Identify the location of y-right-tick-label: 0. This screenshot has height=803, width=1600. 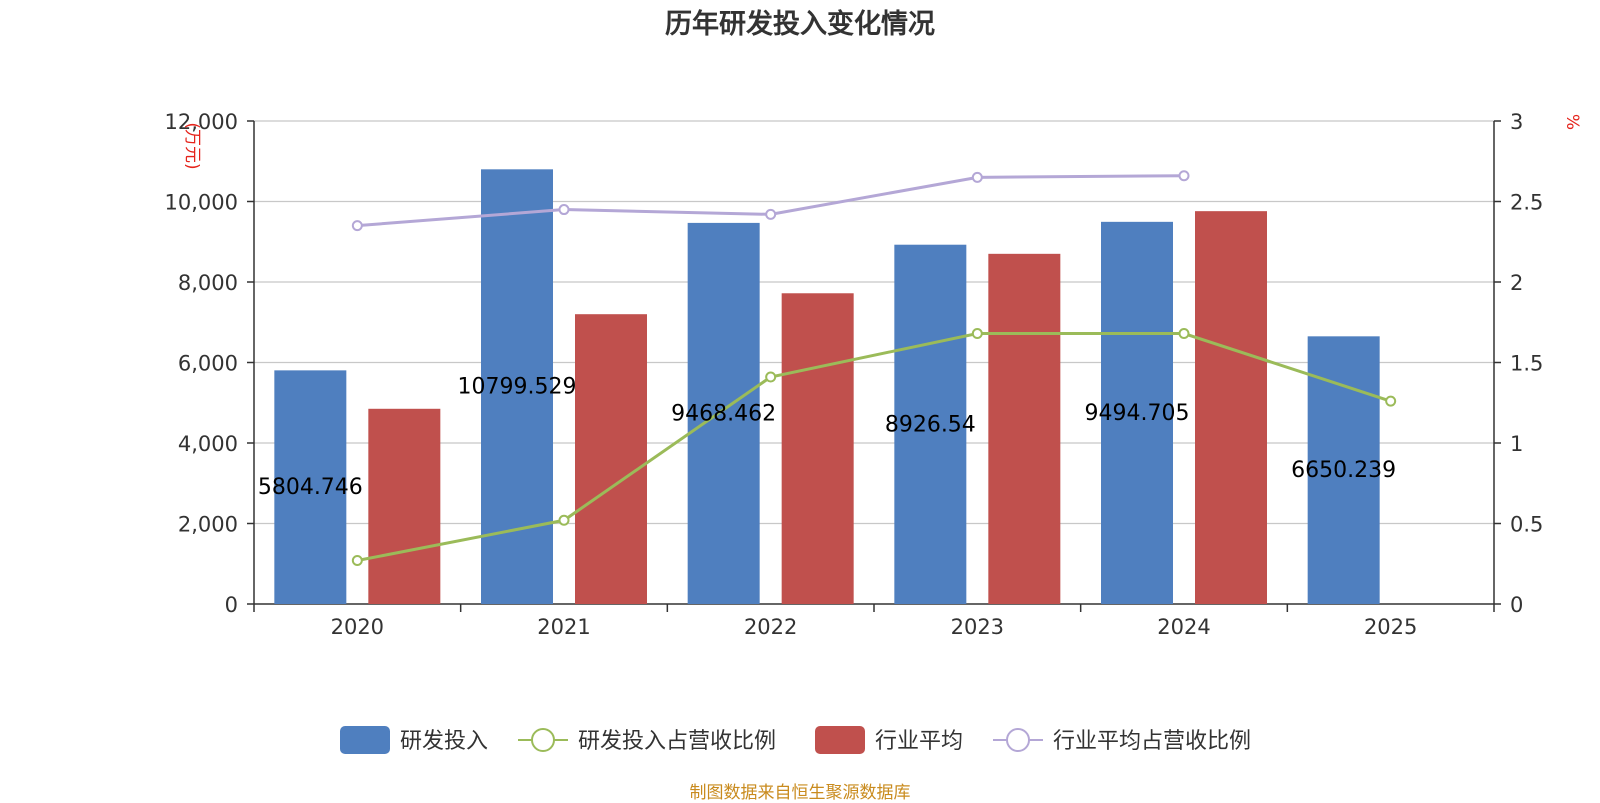
(1516, 605).